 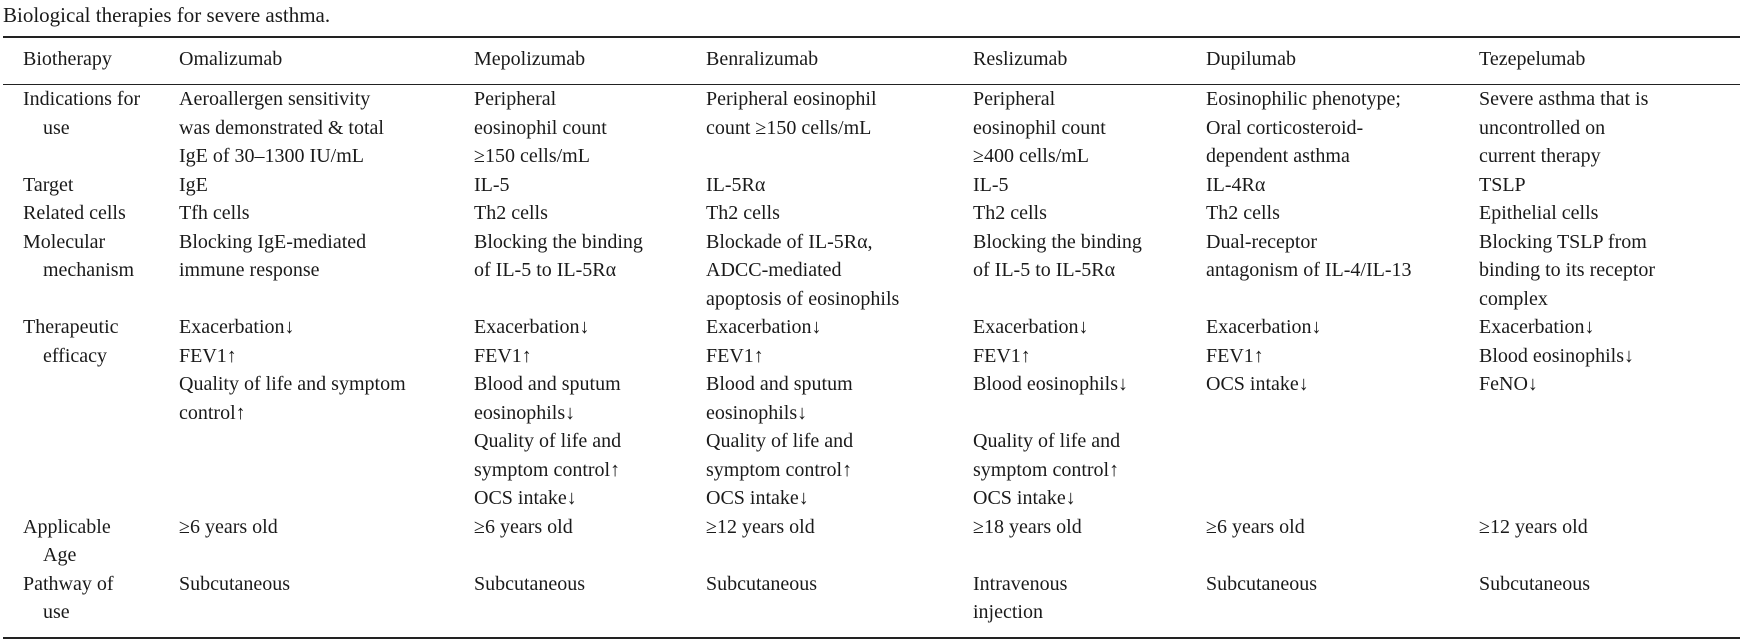 What do you see at coordinates (64, 241) in the screenshot?
I see `row-label-line: Molecular` at bounding box center [64, 241].